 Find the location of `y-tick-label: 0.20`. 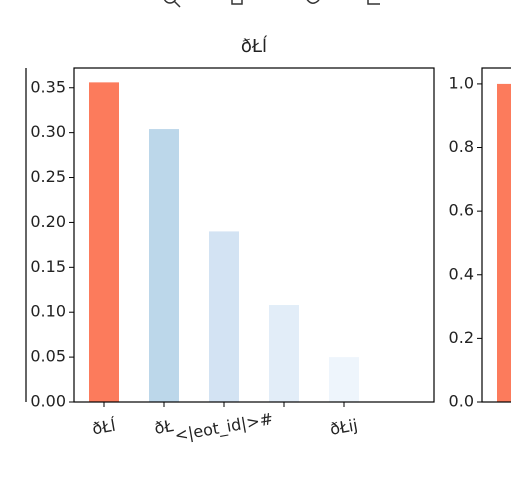

y-tick-label: 0.20 is located at coordinates (48, 221).